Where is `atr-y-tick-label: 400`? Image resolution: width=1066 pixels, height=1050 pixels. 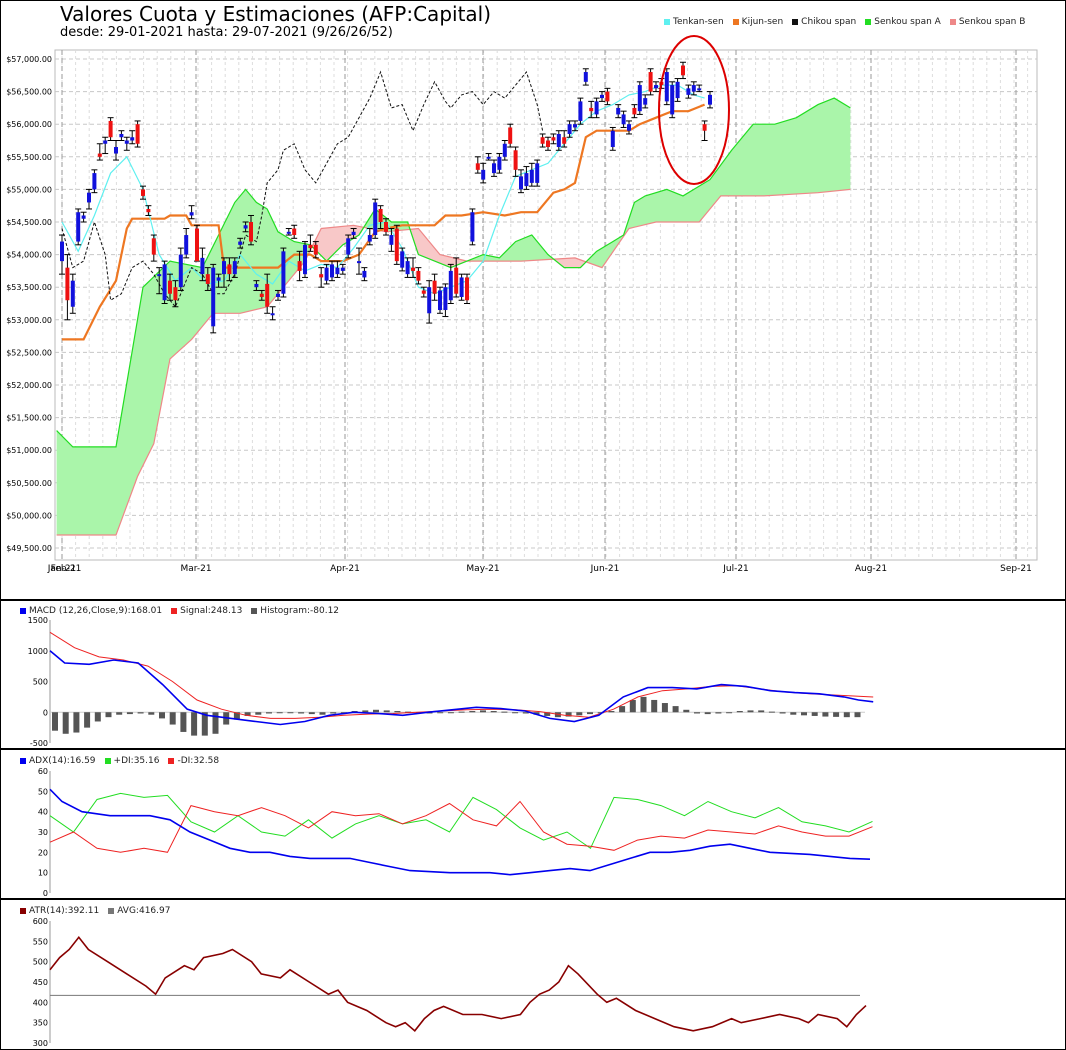
atr-y-tick-label: 400 is located at coordinates (40, 1002).